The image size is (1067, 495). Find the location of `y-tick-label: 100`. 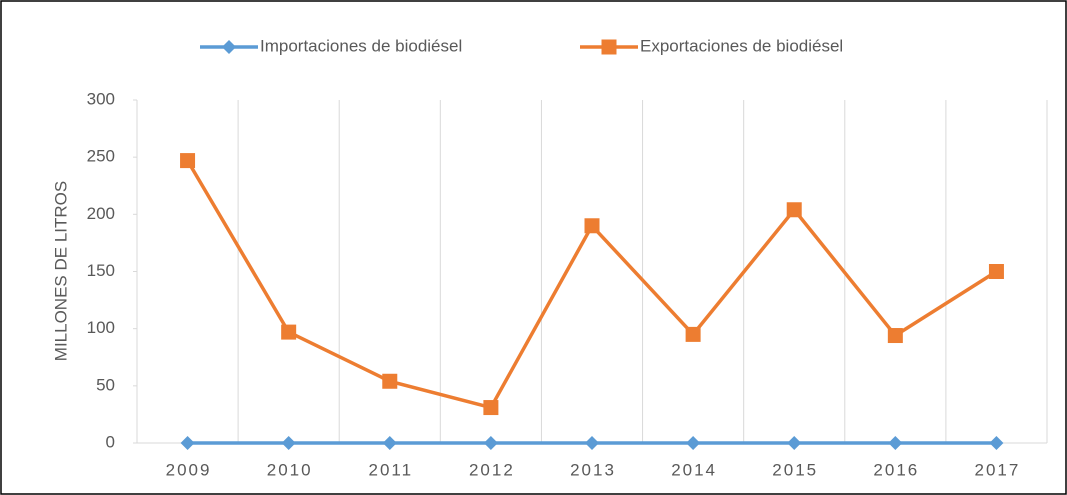

y-tick-label: 100 is located at coordinates (101, 327).